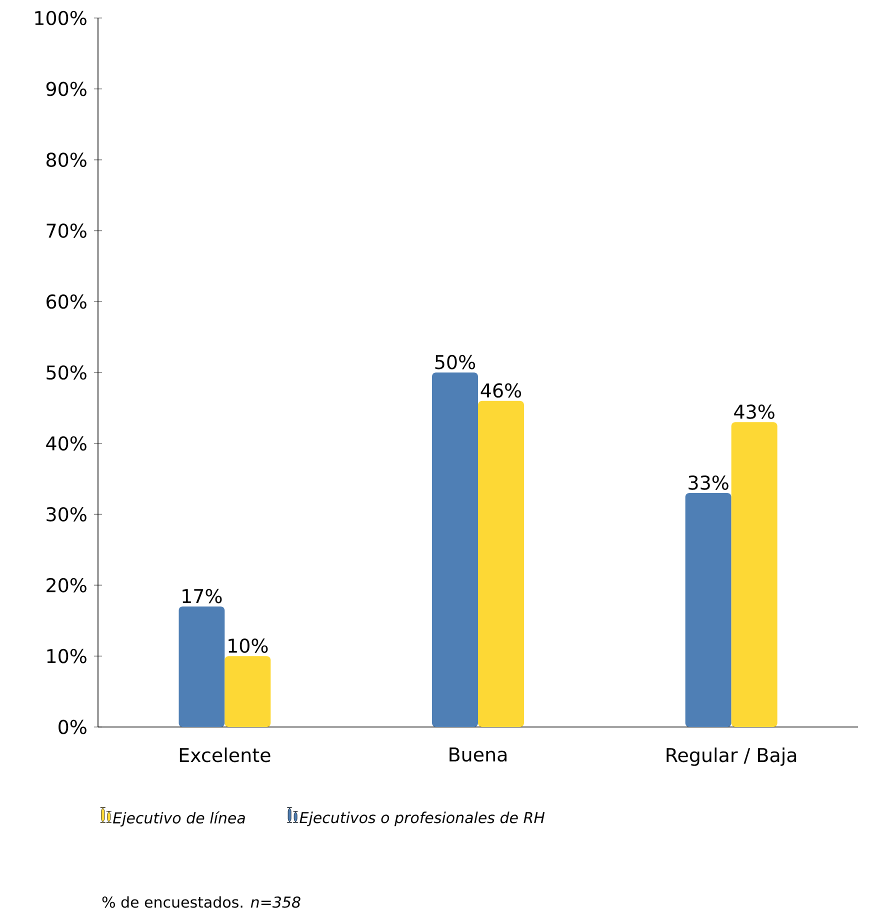 The width and height of the screenshot is (870, 916). Describe the element at coordinates (66, 372) in the screenshot. I see `y-tick-label: 50%` at that location.